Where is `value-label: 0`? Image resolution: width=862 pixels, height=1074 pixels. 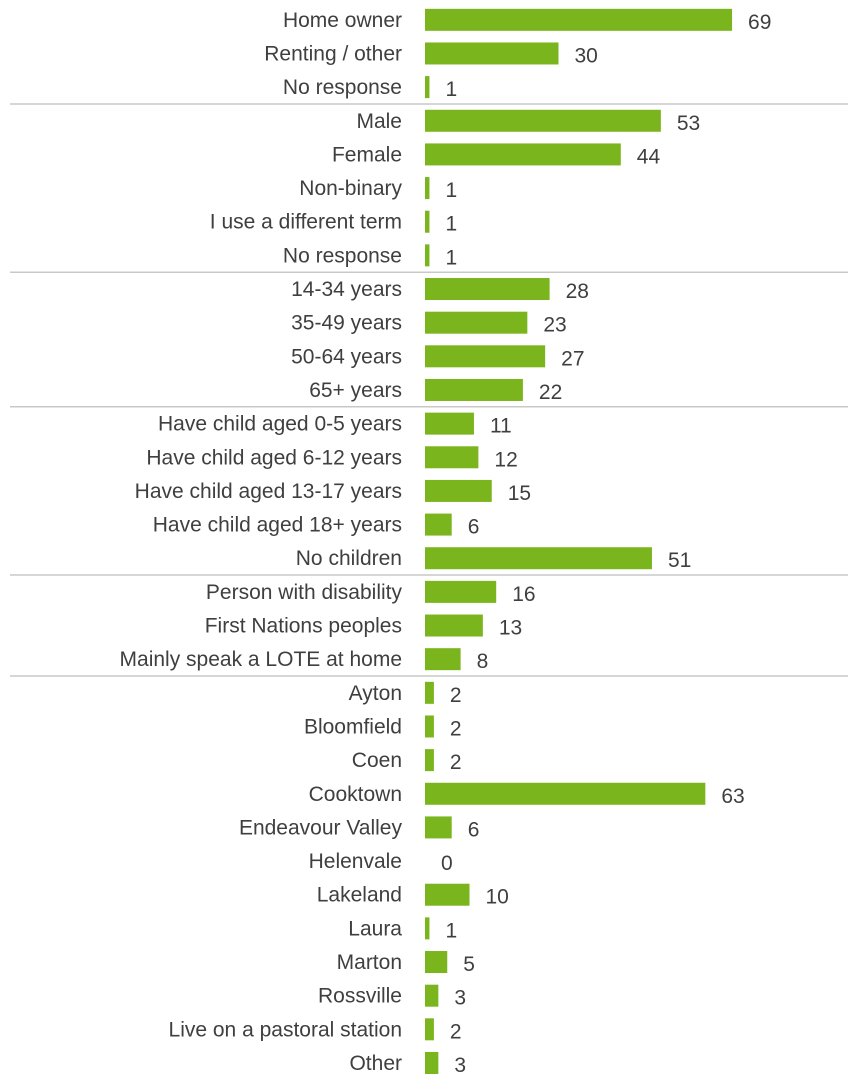 value-label: 0 is located at coordinates (447, 863).